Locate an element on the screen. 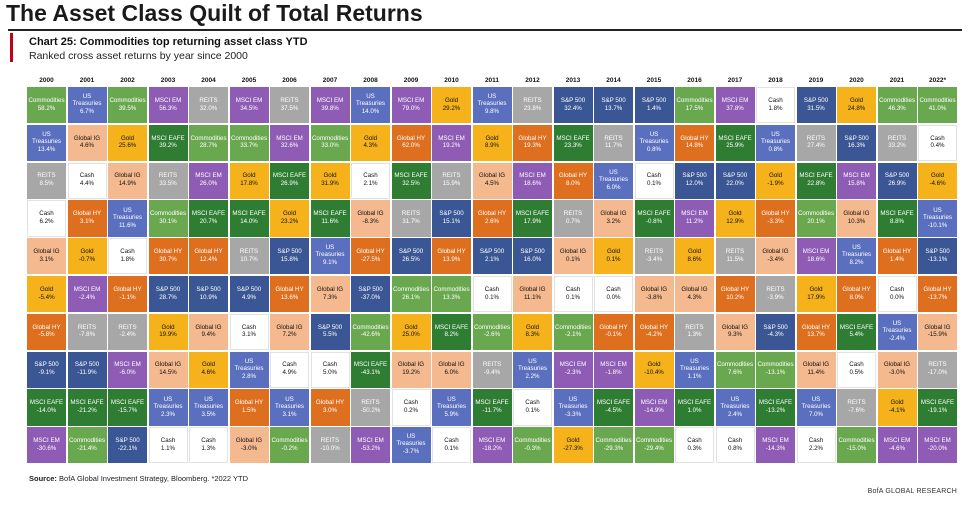 This screenshot has height=513, width=969. cell-return-value: -42.6% is located at coordinates (370, 335).